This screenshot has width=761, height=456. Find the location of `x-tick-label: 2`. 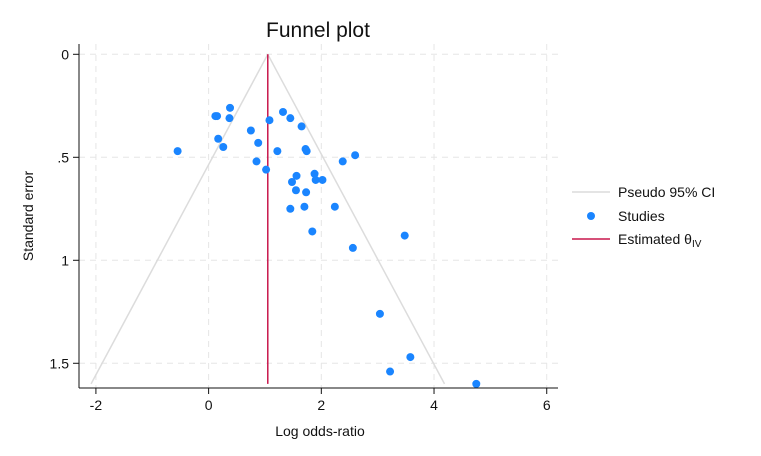

x-tick-label: 2 is located at coordinates (321, 405).